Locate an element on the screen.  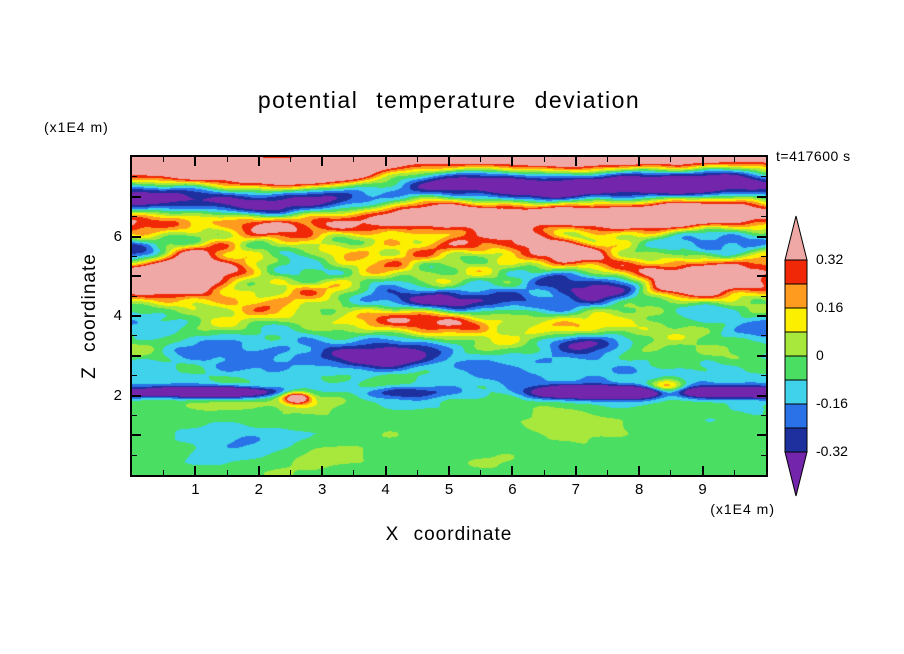
x-tick-label: 1 is located at coordinates (195, 489).